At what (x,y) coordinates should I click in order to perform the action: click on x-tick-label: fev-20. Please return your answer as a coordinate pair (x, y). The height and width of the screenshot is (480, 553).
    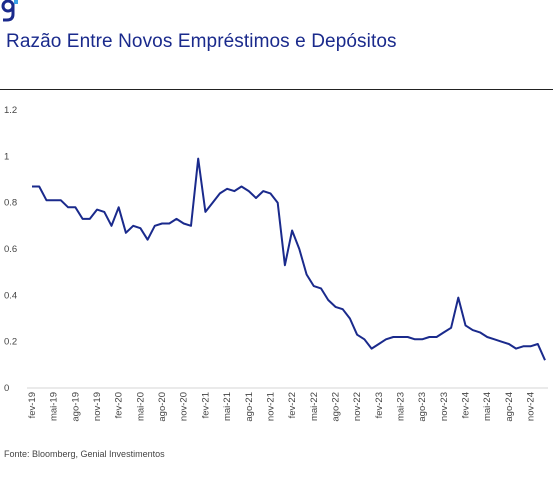
    Looking at the image, I should click on (119, 405).